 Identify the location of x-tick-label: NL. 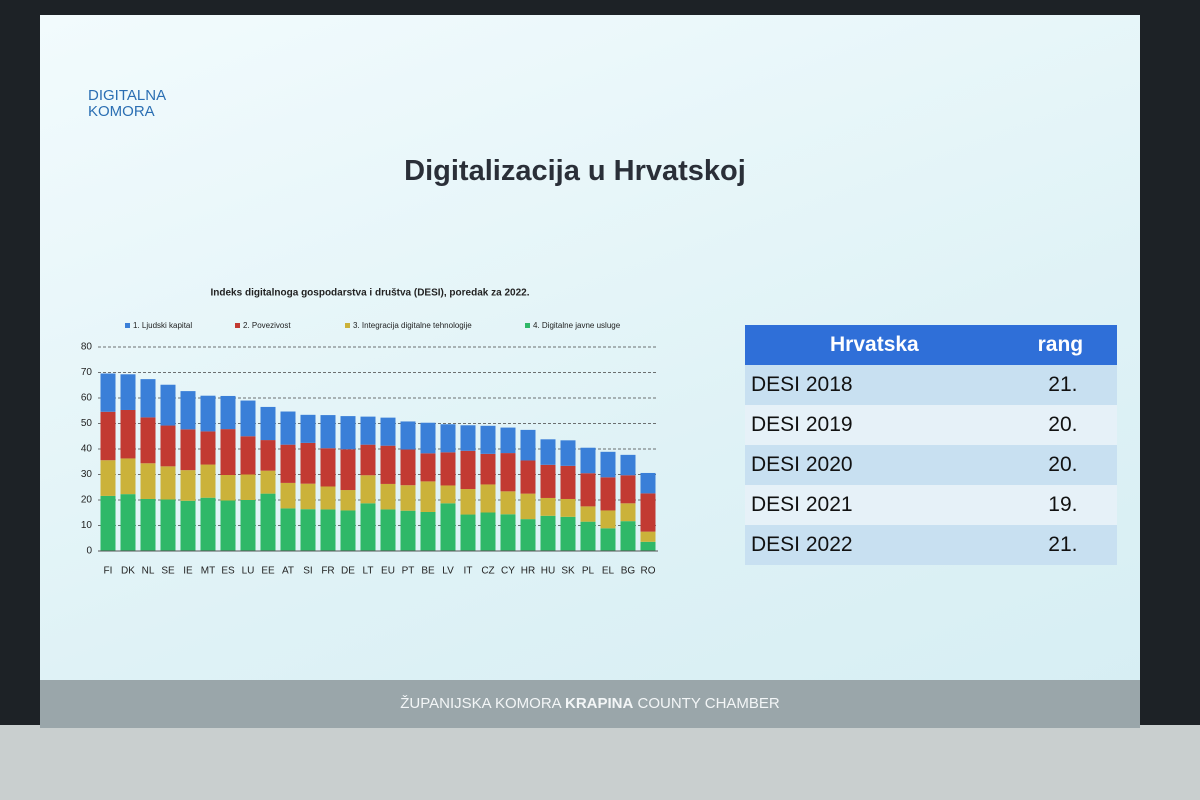
(148, 571).